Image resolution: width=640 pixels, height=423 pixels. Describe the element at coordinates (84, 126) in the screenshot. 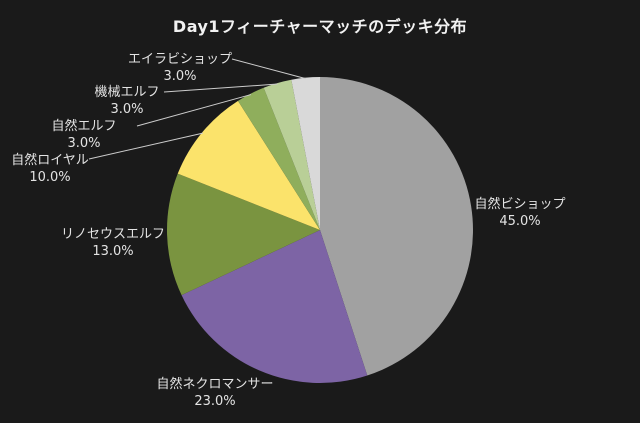

I see `slice-label-name-4: 自然エルフ` at that location.